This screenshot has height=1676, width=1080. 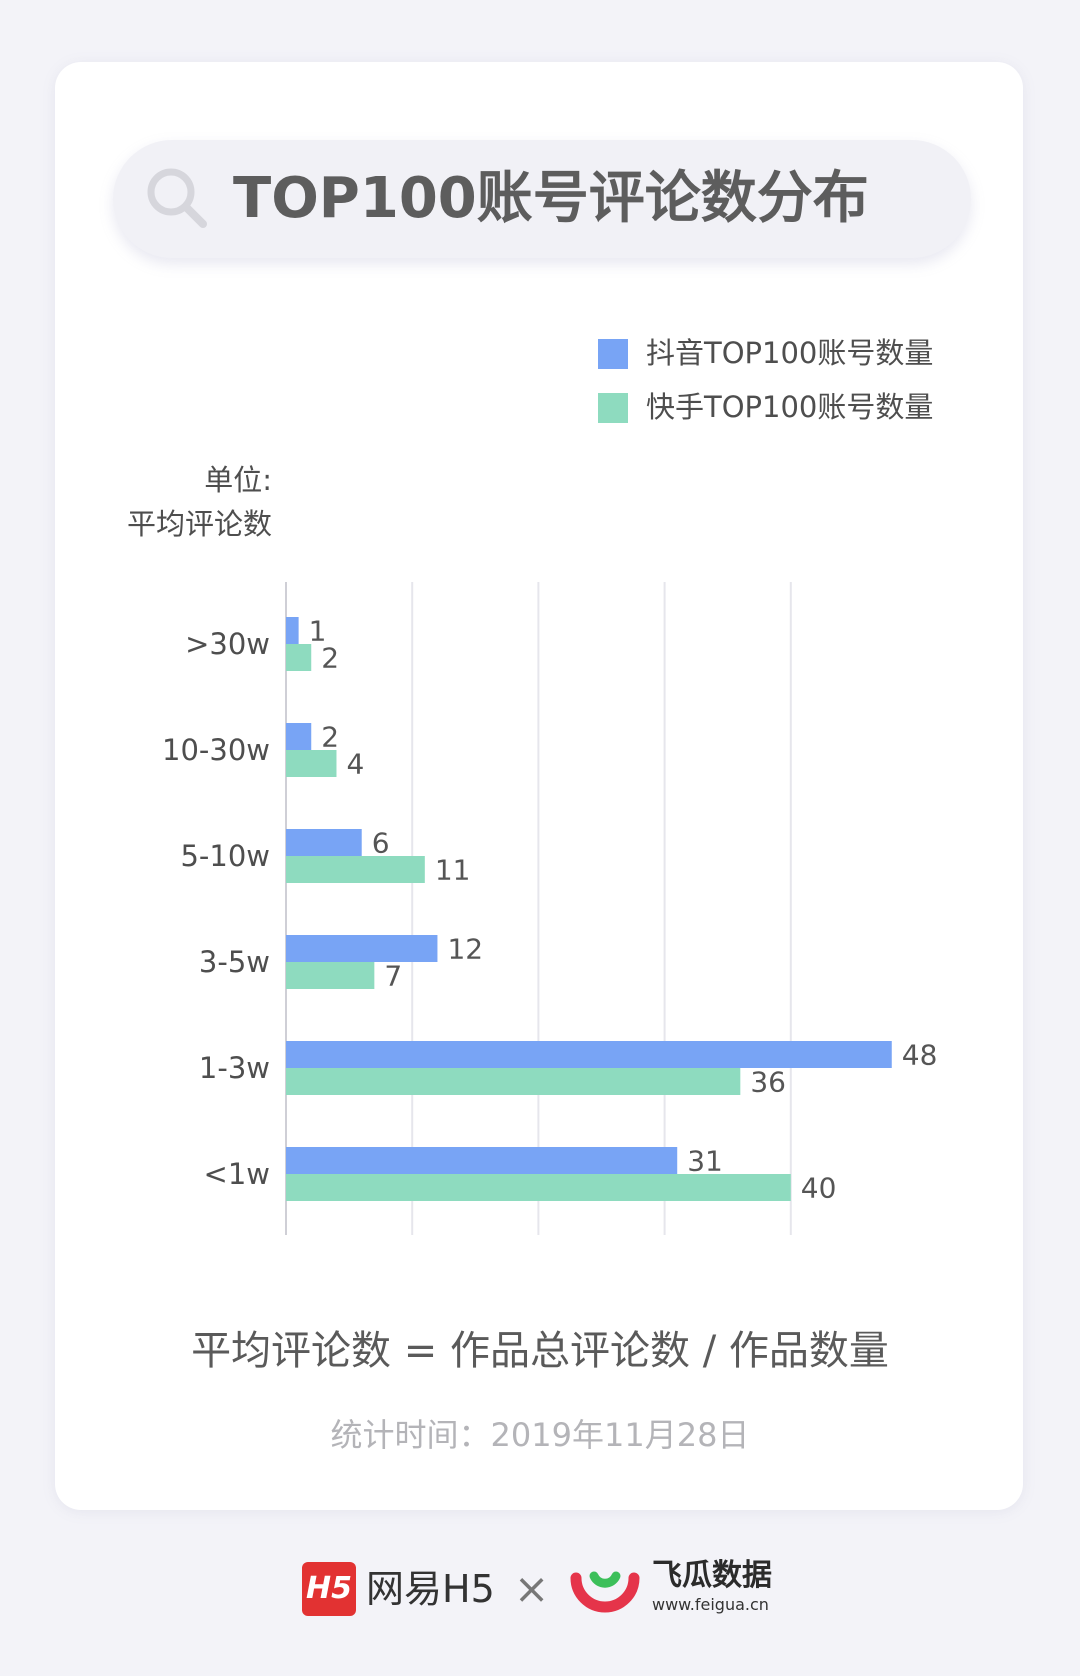 I want to click on data-label-kuaishou: 40, so click(x=819, y=1188).